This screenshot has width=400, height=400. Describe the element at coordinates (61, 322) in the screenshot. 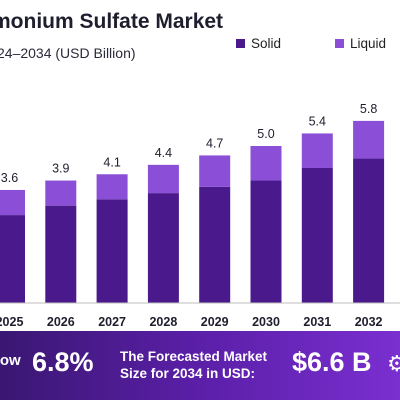

I see `x-tick-2026: 2026` at that location.